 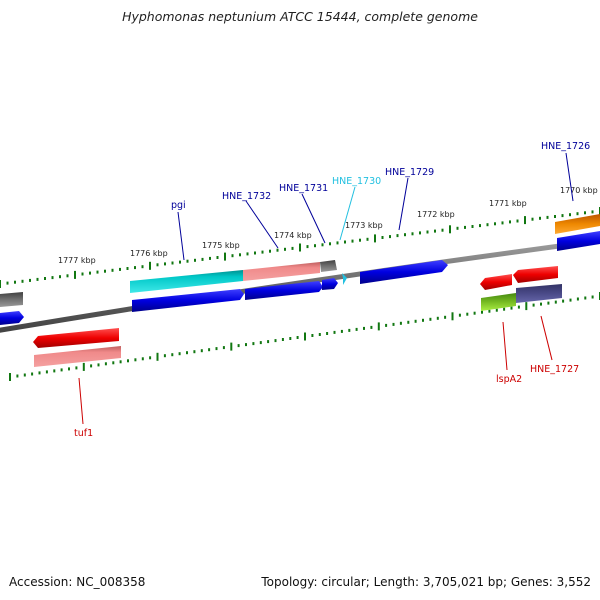 What do you see at coordinates (262, 224) in the screenshot?
I see `leader-hne1732` at bounding box center [262, 224].